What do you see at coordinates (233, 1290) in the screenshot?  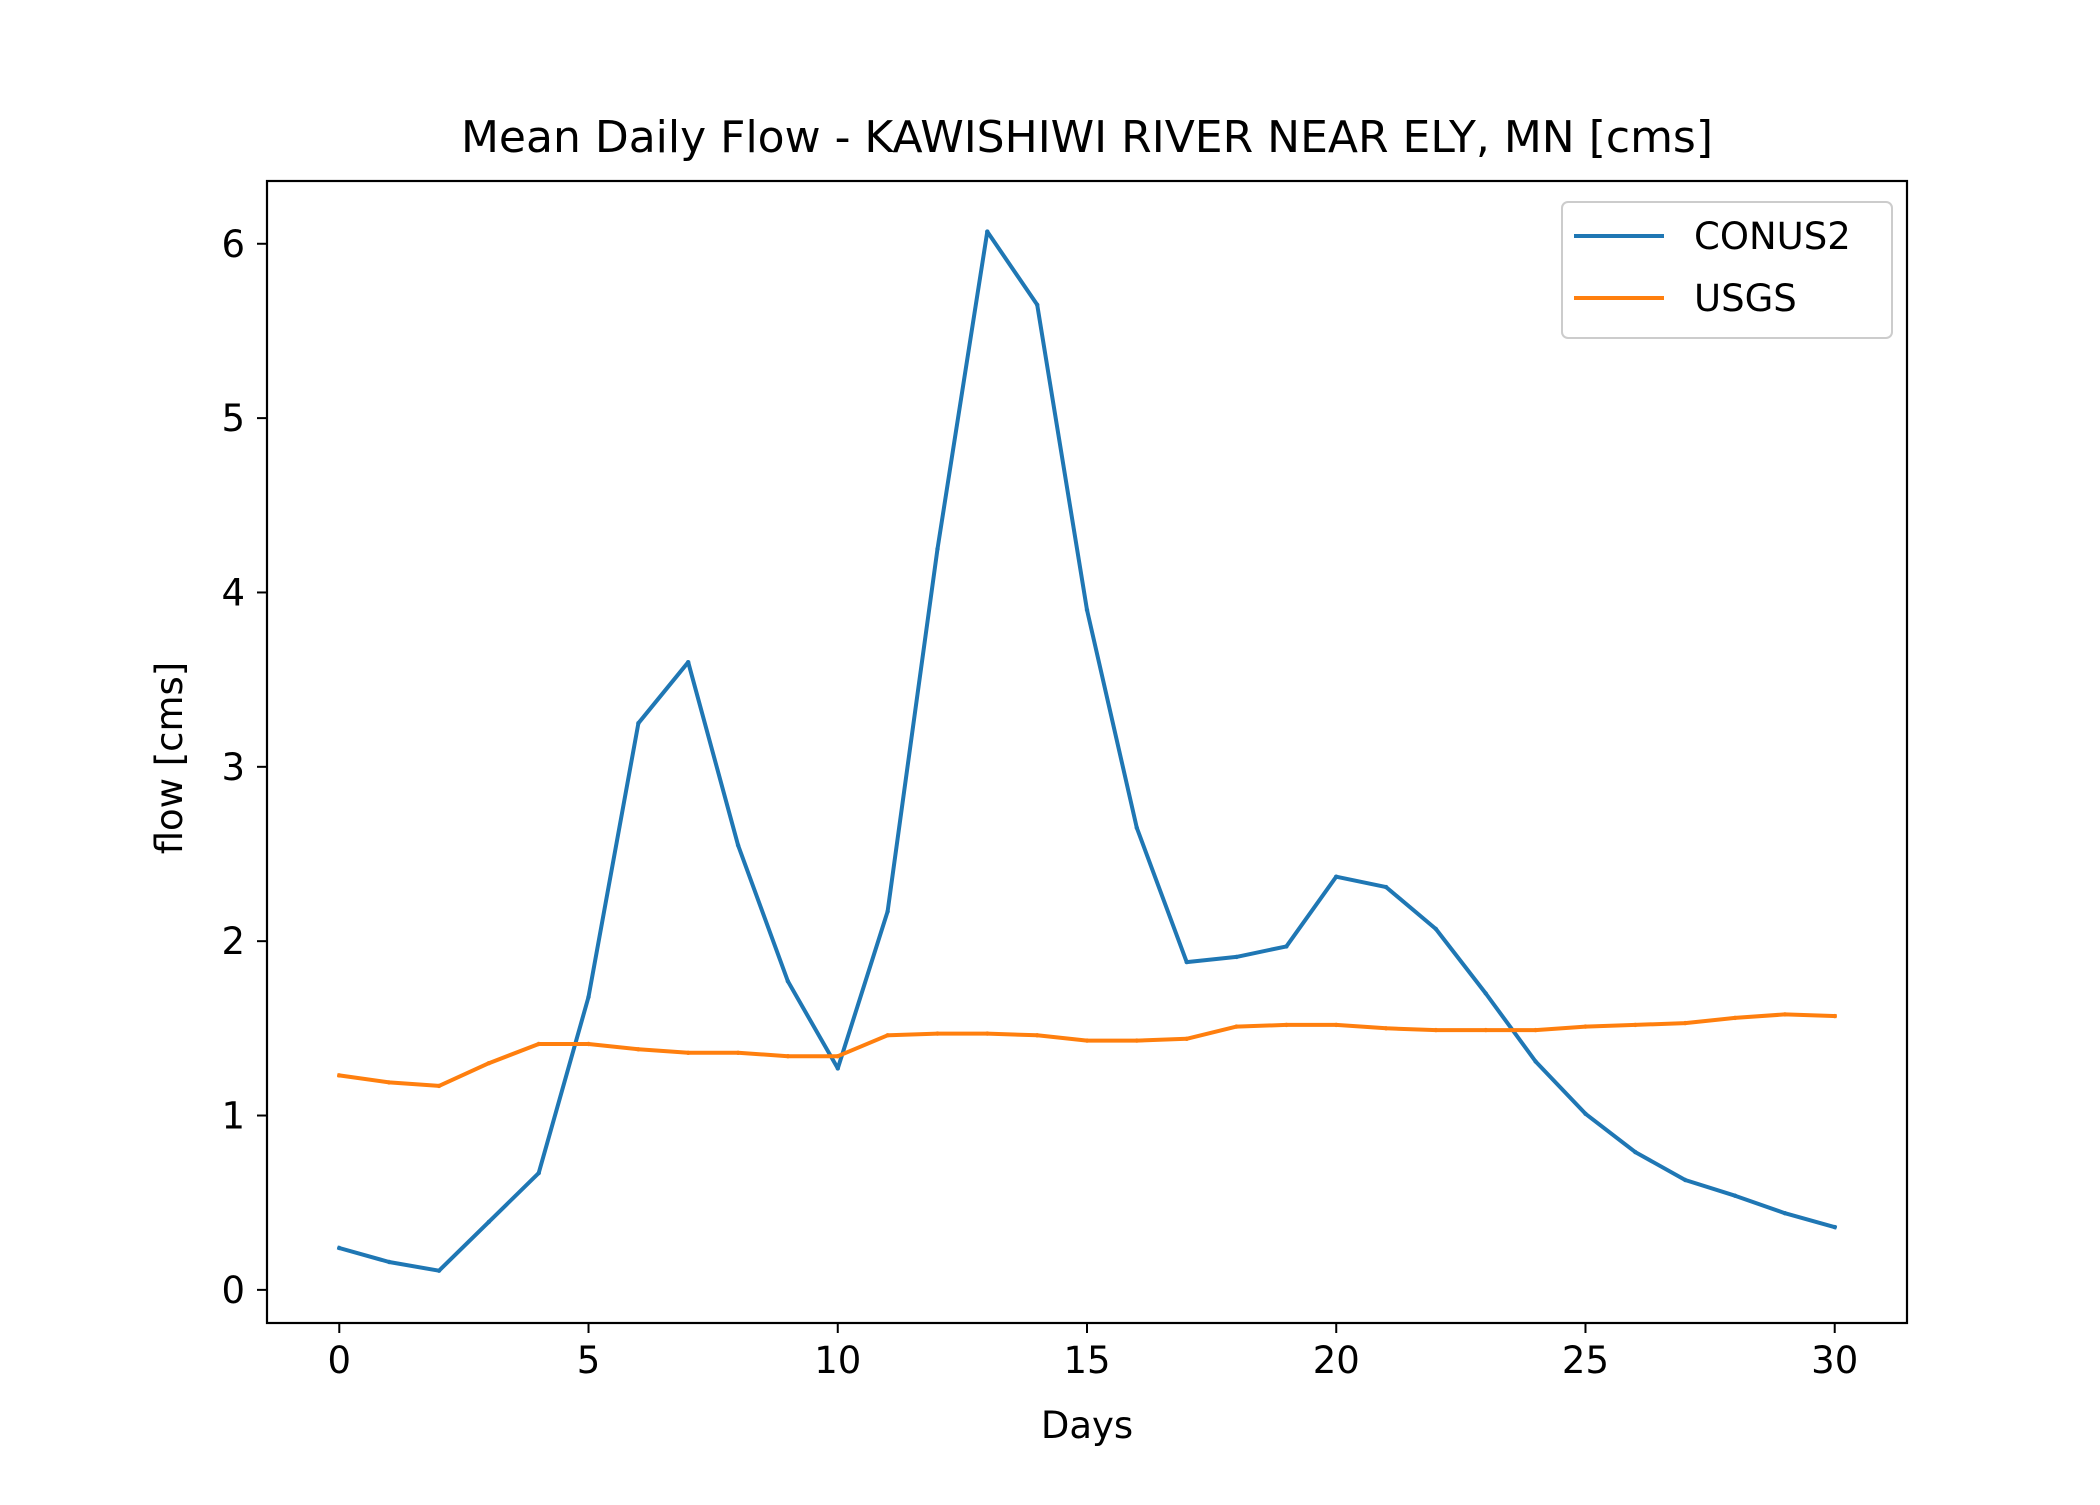 I see `y-tick-label: 0` at bounding box center [233, 1290].